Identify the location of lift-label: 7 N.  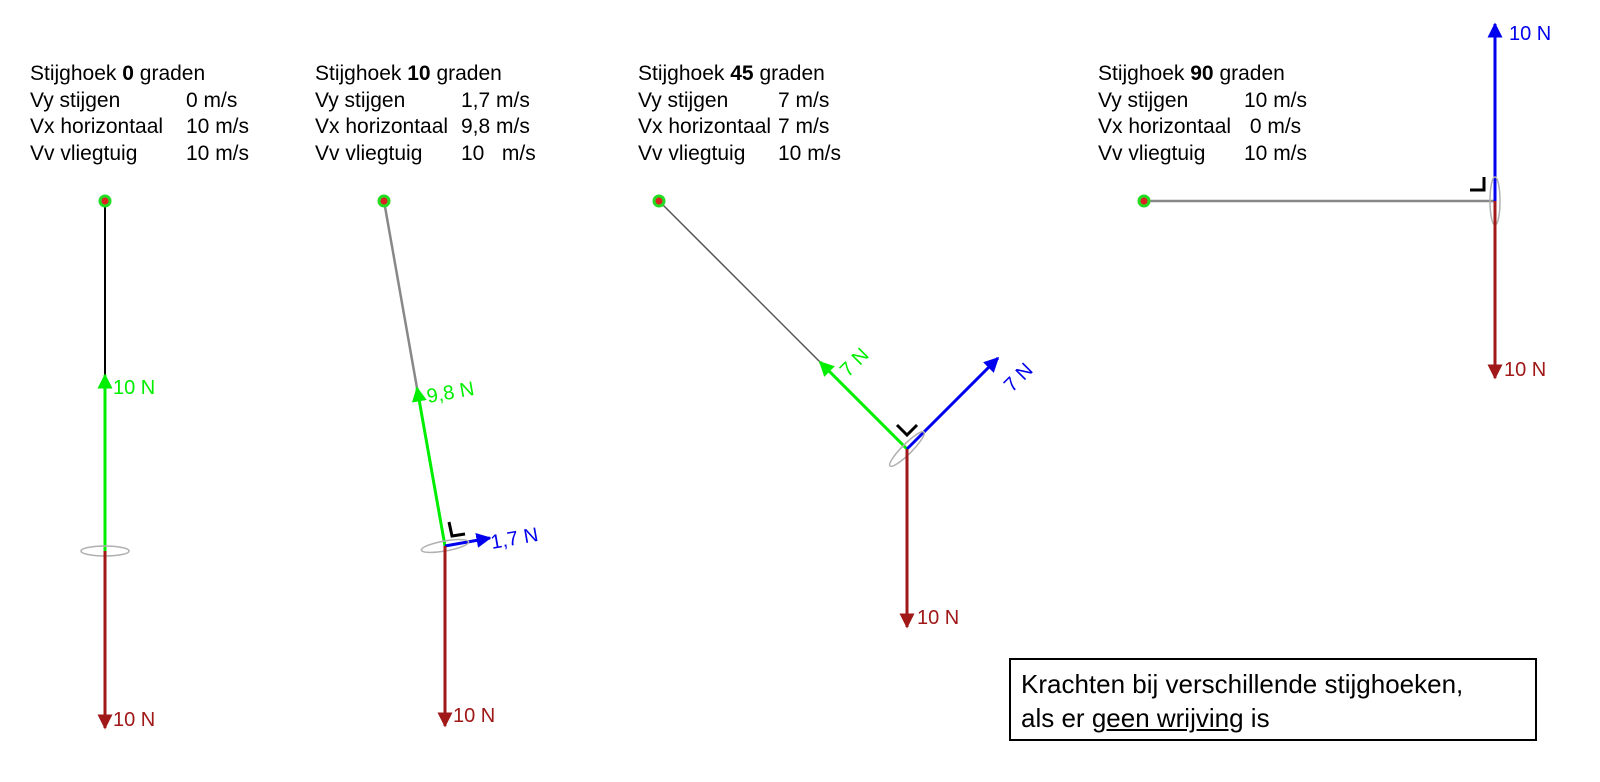
(1019, 378).